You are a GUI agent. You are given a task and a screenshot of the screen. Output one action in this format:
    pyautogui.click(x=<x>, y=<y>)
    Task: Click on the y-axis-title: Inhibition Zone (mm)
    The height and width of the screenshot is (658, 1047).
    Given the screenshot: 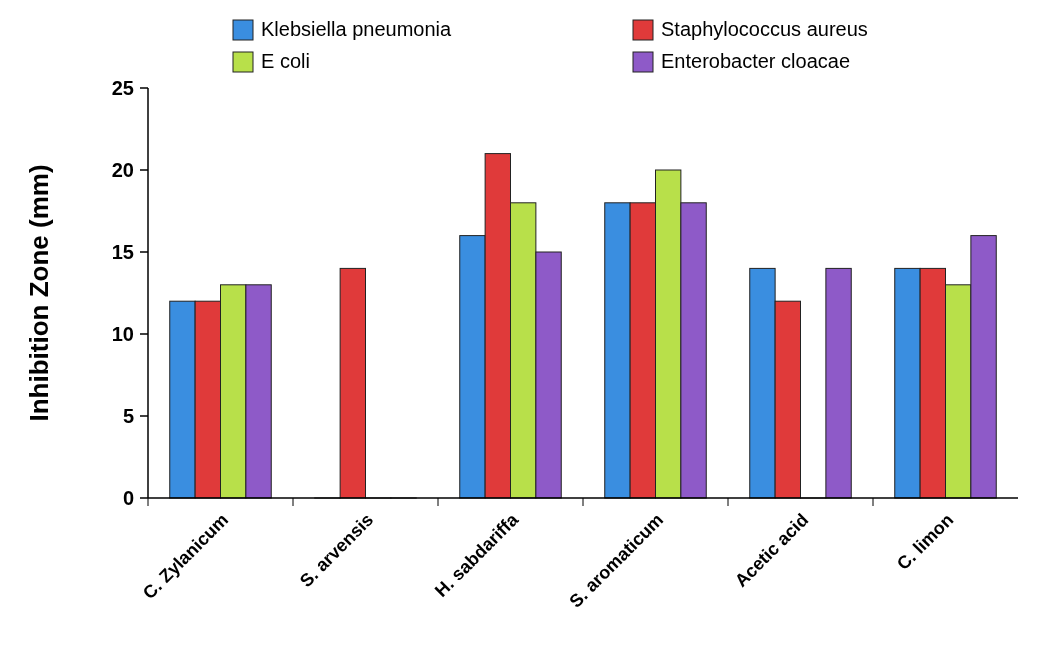 What is the action you would take?
    pyautogui.click(x=39, y=293)
    